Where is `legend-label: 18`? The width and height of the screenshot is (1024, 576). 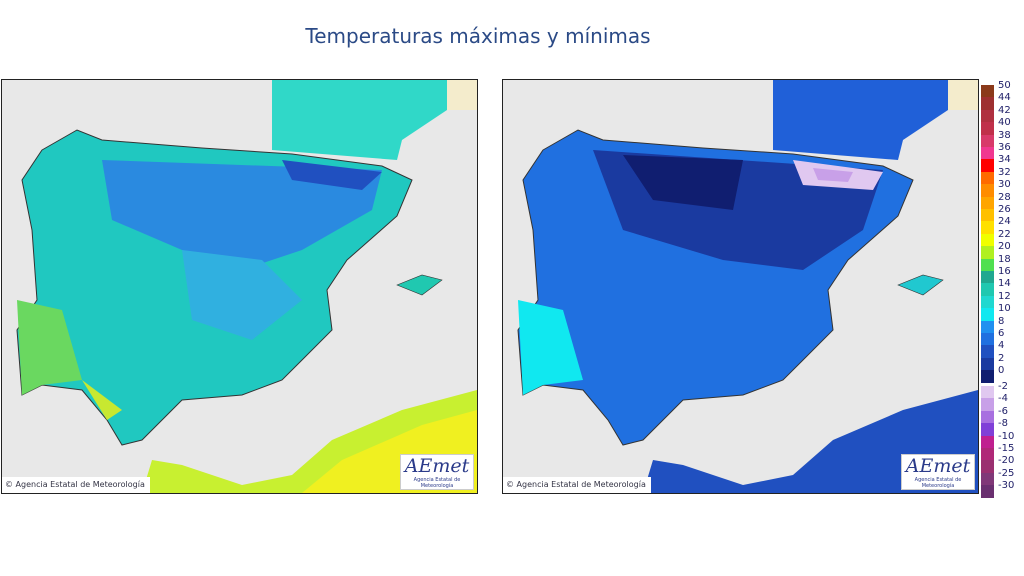
legend-label: 18 is located at coordinates (1004, 259).